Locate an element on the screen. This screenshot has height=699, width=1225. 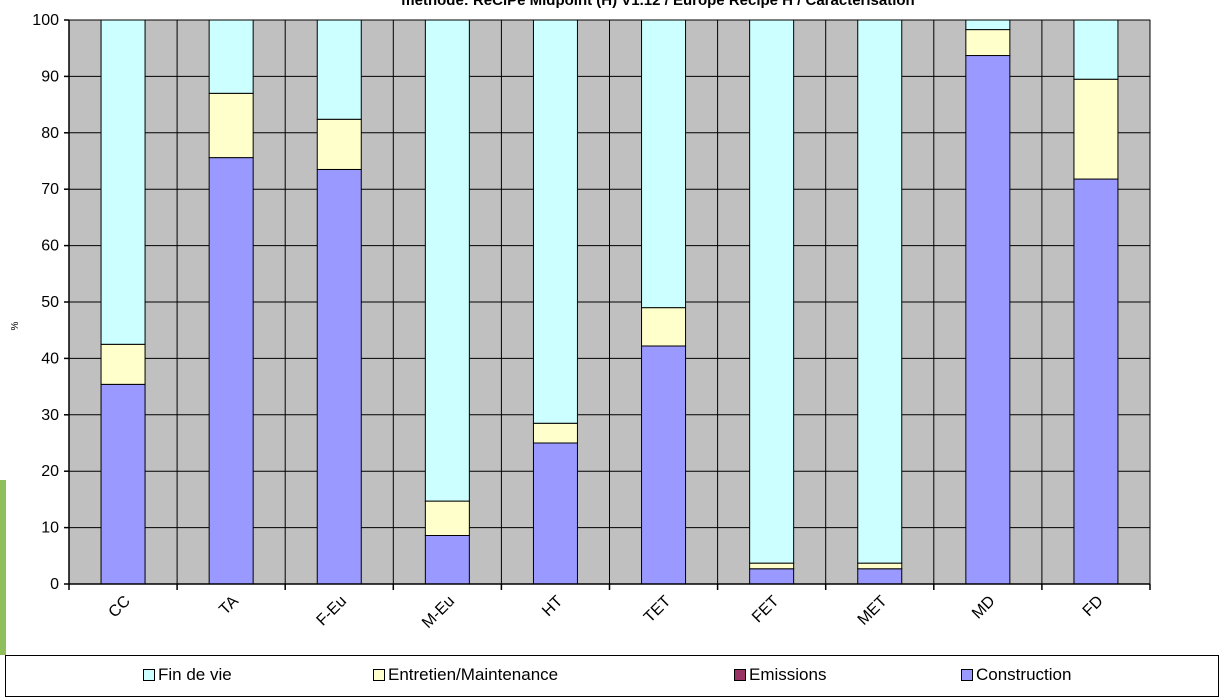
bar-segment-entretien-maintenance-tet is located at coordinates (664, 327).